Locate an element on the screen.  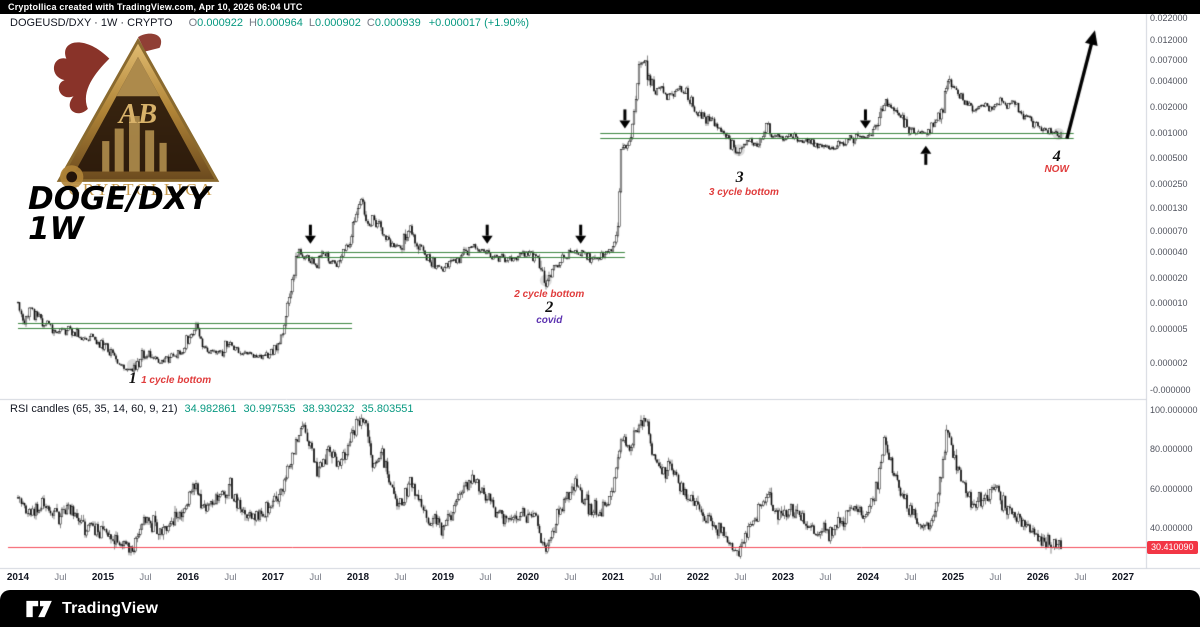
watermark-line1: DOGE/DXY is located at coordinates (119, 199).